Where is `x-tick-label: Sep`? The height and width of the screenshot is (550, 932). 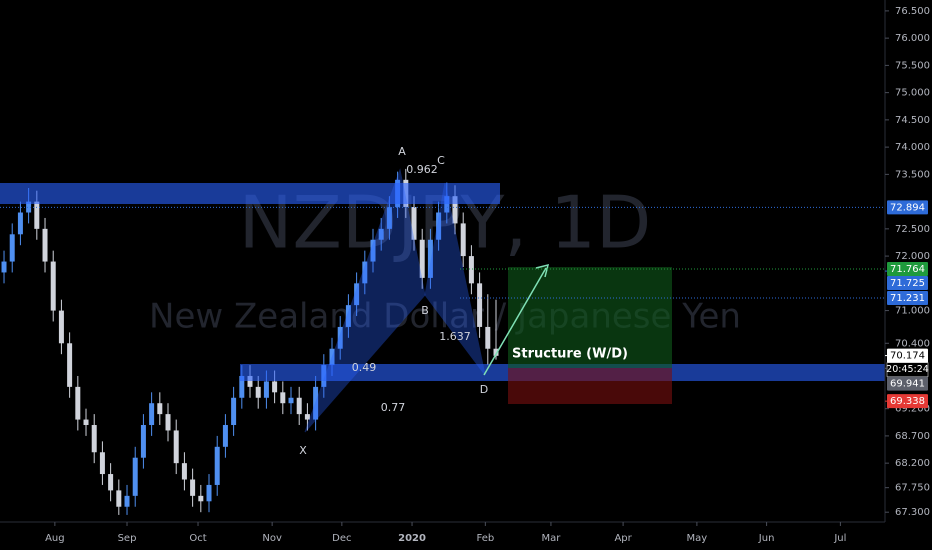 x-tick-label: Sep is located at coordinates (127, 538).